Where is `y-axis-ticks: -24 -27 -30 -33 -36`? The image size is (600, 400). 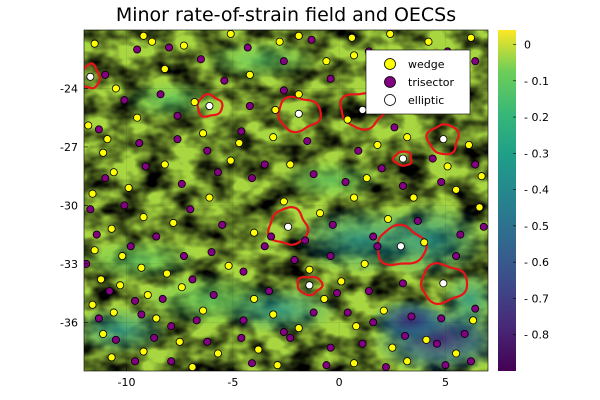
y-axis-ticks: -24 -27 -30 -33 -36 is located at coordinates (74, 205).